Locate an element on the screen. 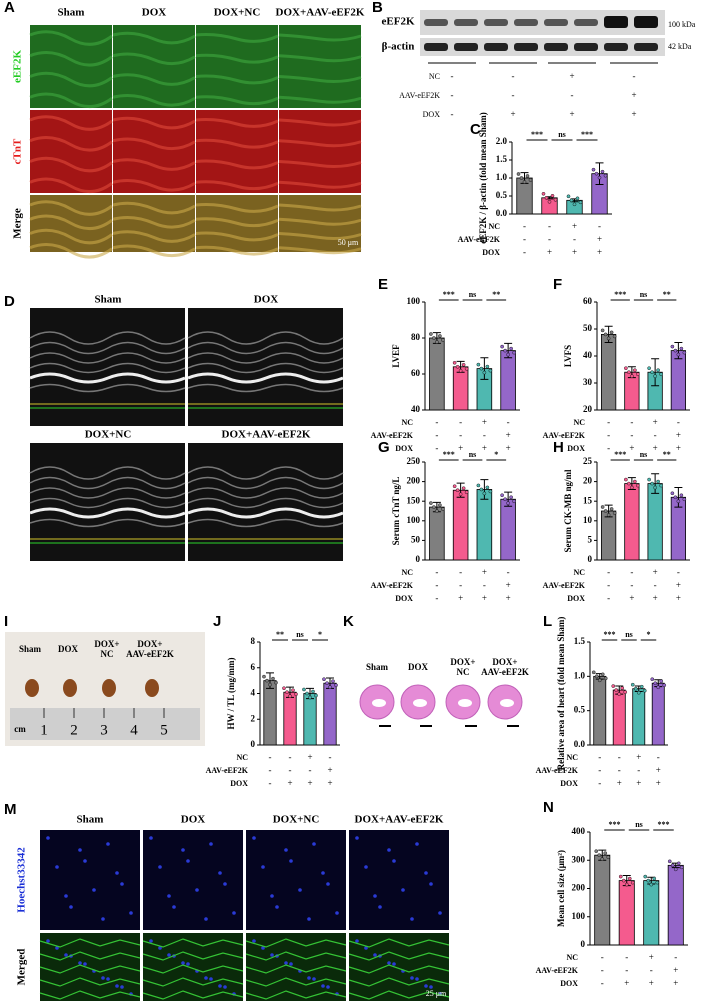  y-axis-label: eEF2K / β-actin (fold mean Sham) is located at coordinates (483, 177).